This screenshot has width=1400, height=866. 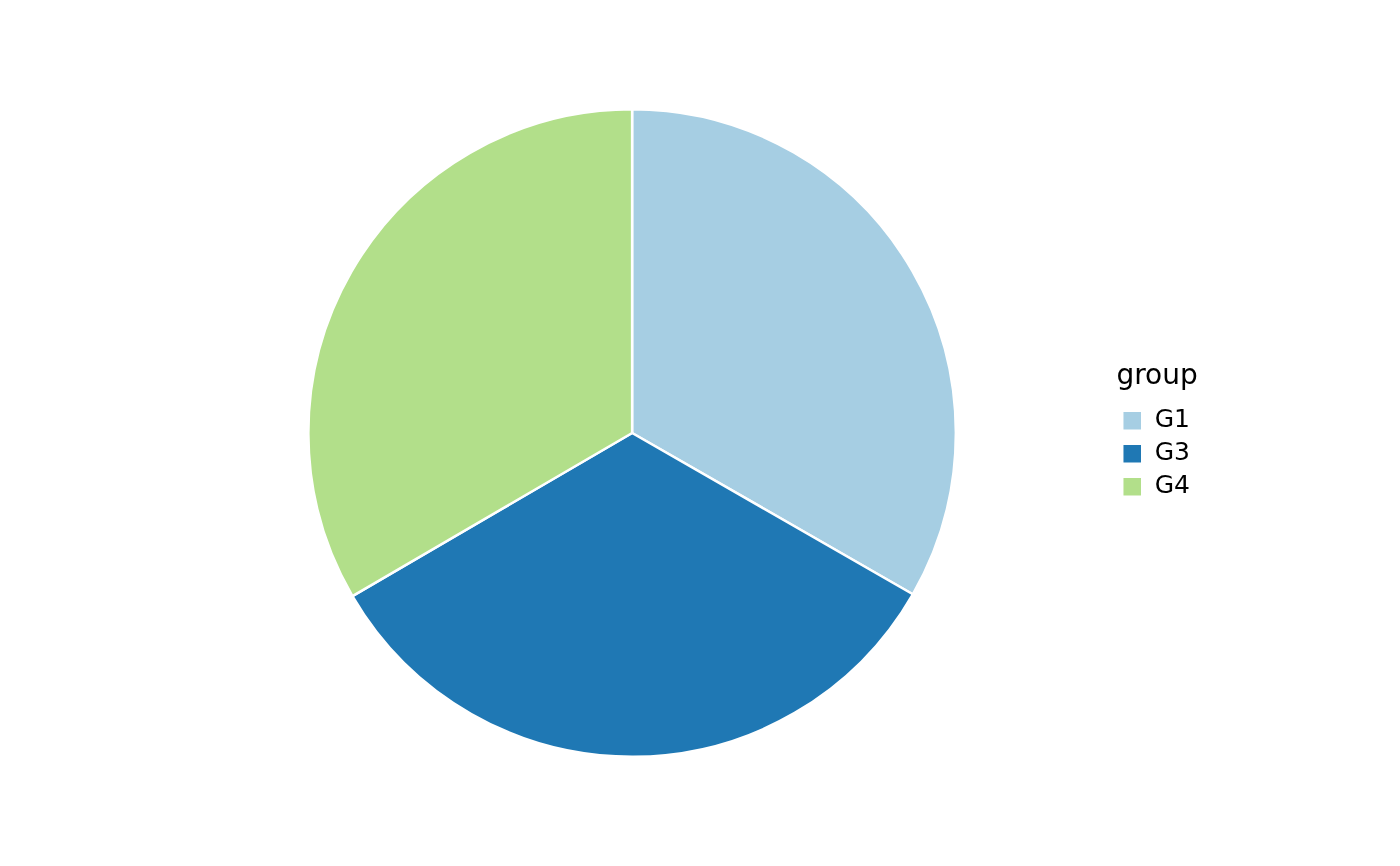 What do you see at coordinates (1157, 374) in the screenshot?
I see `legend-title: group` at bounding box center [1157, 374].